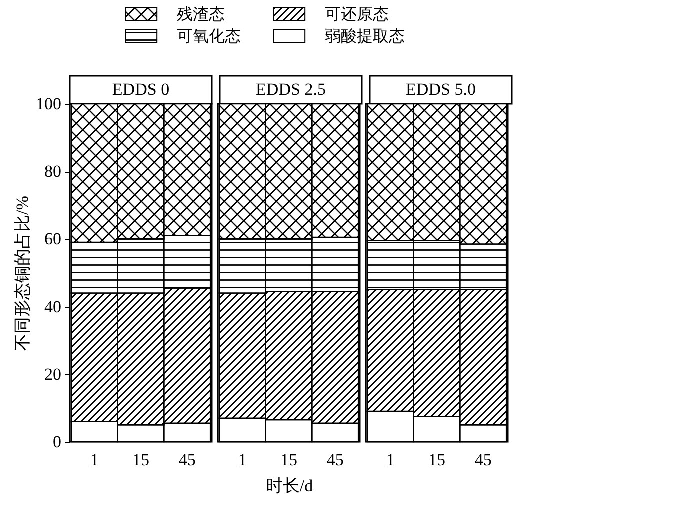  Describe the element at coordinates (53, 239) in the screenshot. I see `y-tick-label: 60` at that location.